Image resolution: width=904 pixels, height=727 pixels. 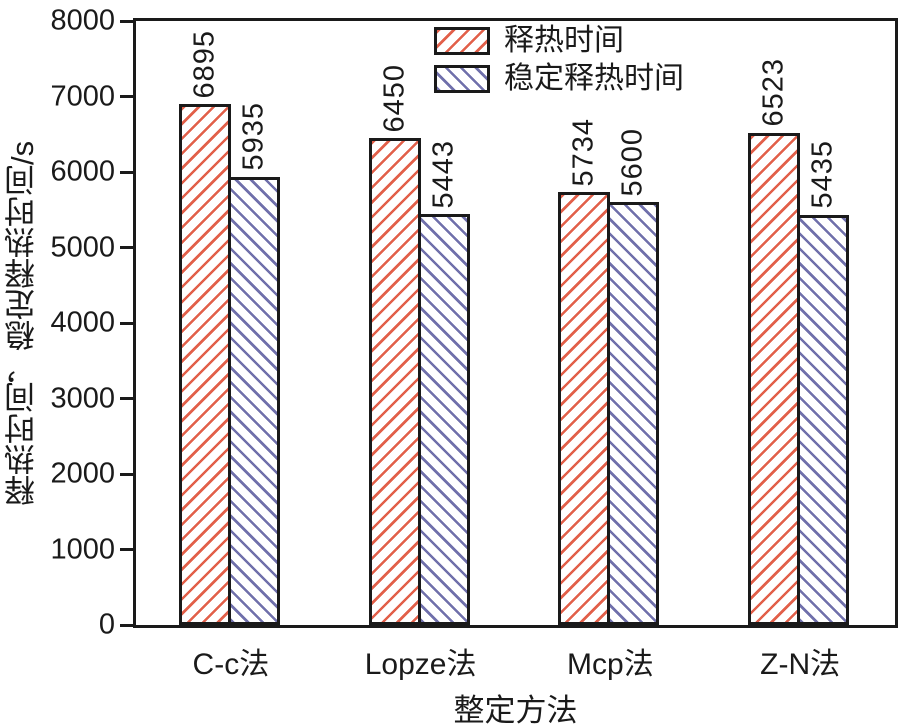 I want to click on legend-swatch-series2, so click(x=462, y=79).